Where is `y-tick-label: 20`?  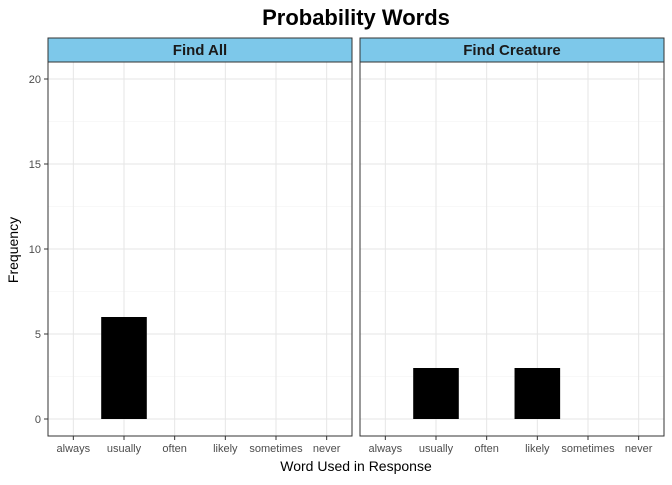 y-tick-label: 20 is located at coordinates (35, 80).